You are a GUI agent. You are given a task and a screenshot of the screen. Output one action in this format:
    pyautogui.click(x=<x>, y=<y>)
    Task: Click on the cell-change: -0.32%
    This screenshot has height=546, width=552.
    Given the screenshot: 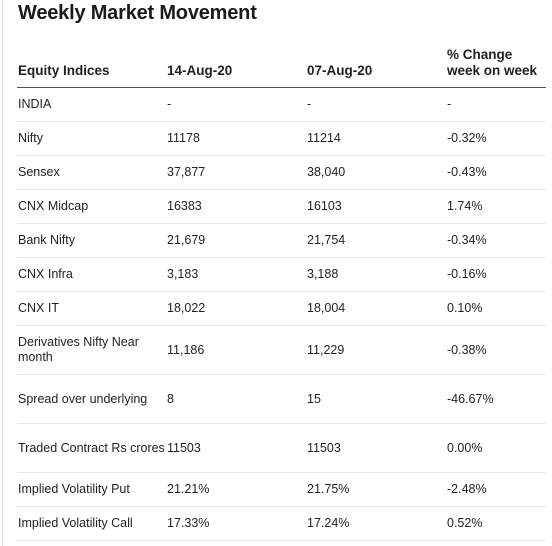 What is the action you would take?
    pyautogui.click(x=496, y=138)
    